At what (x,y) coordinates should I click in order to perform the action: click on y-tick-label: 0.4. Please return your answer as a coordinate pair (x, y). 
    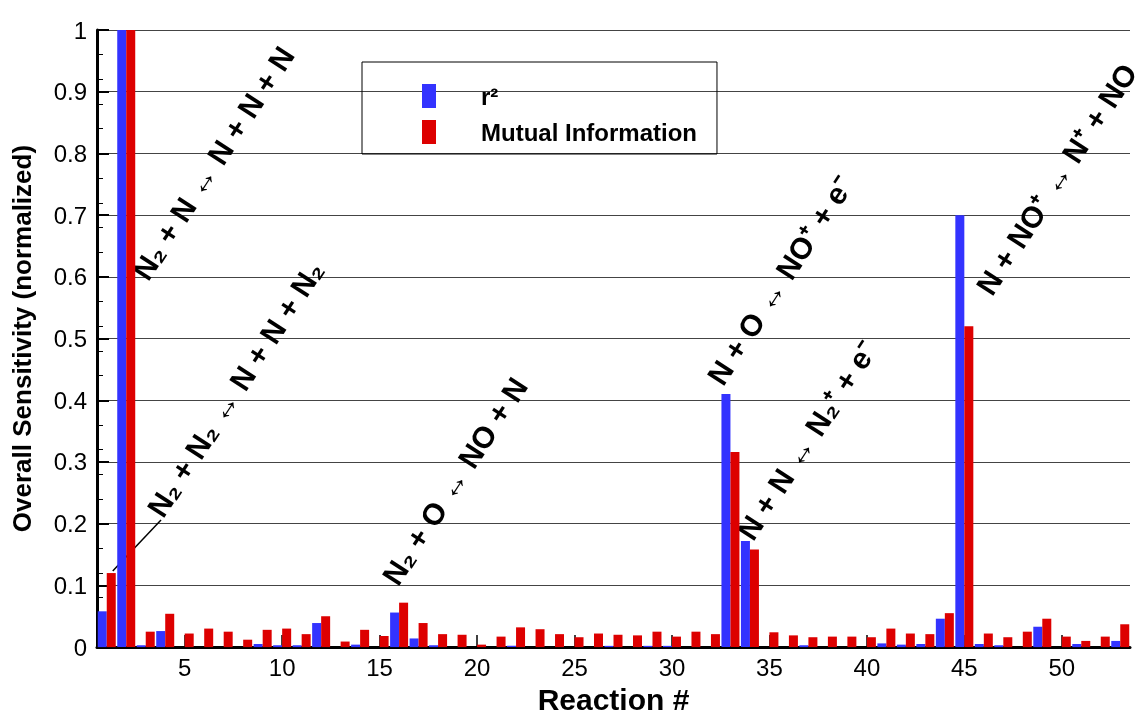
    Looking at the image, I should click on (70, 400).